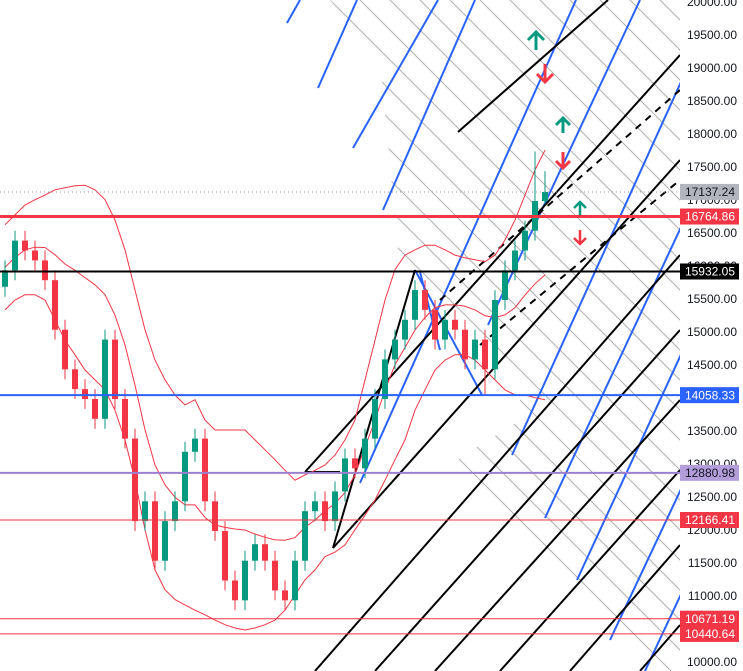  What do you see at coordinates (712, 134) in the screenshot?
I see `y-tick-label: 18000.00` at bounding box center [712, 134].